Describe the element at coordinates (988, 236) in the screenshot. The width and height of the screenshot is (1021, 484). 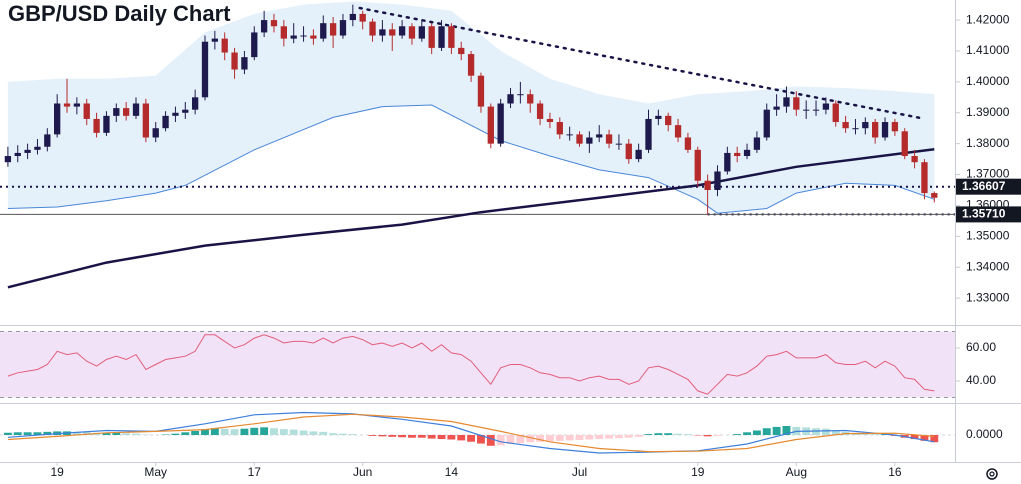
I see `y-tick-label: 1.35000` at that location.